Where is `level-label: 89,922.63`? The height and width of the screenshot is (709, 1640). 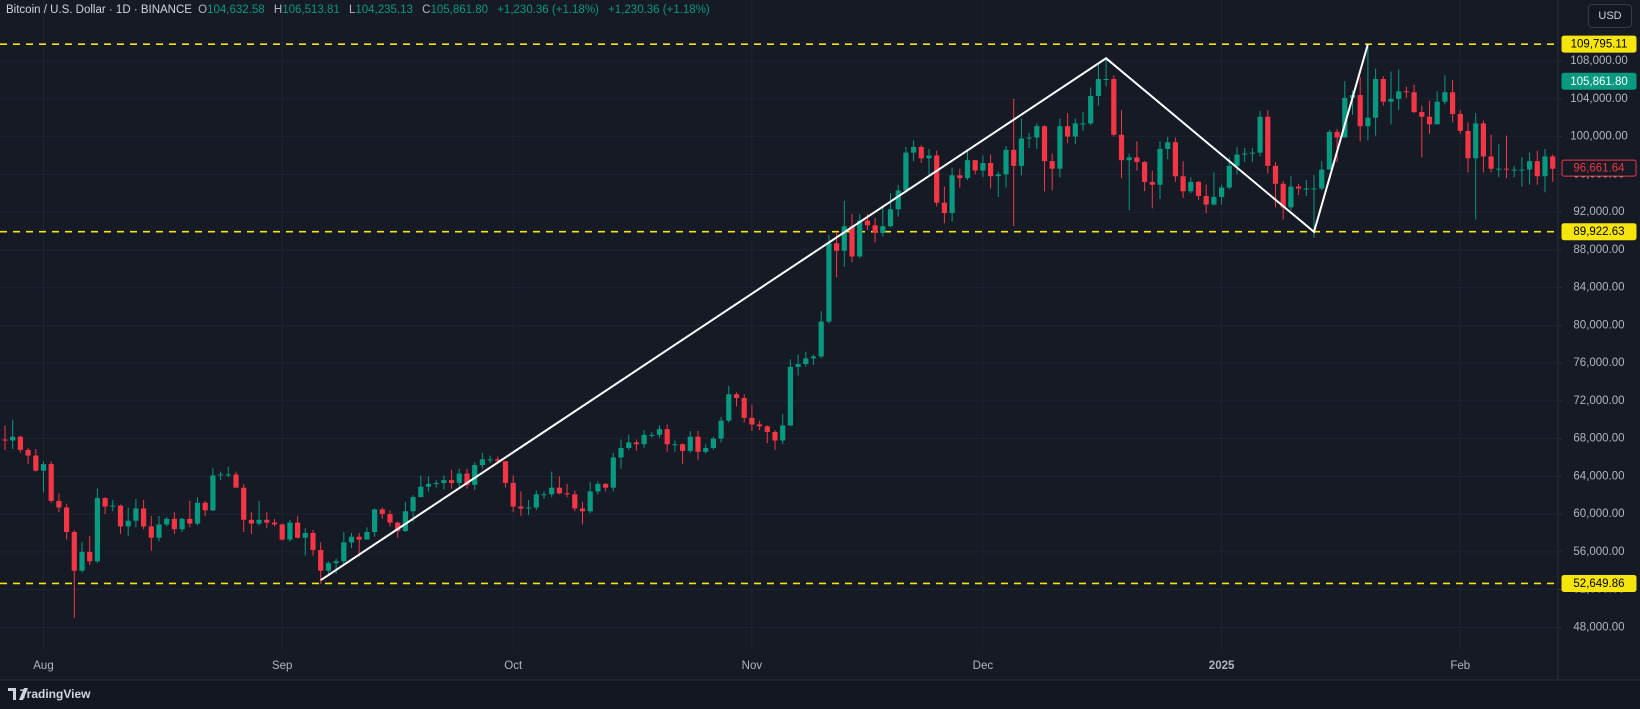
level-label: 89,922.63 is located at coordinates (1598, 232).